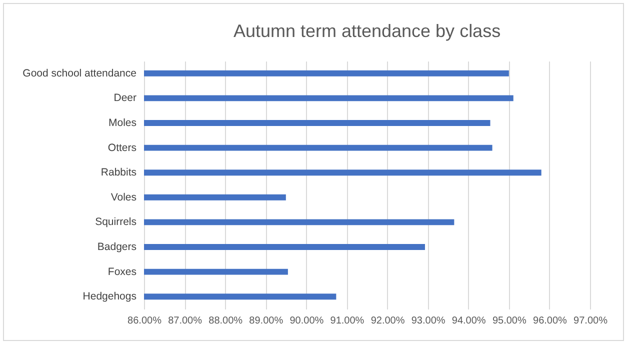 Image resolution: width=629 pixels, height=346 pixels. What do you see at coordinates (307, 321) in the screenshot?
I see `x-tick-label: 90.00%` at bounding box center [307, 321].